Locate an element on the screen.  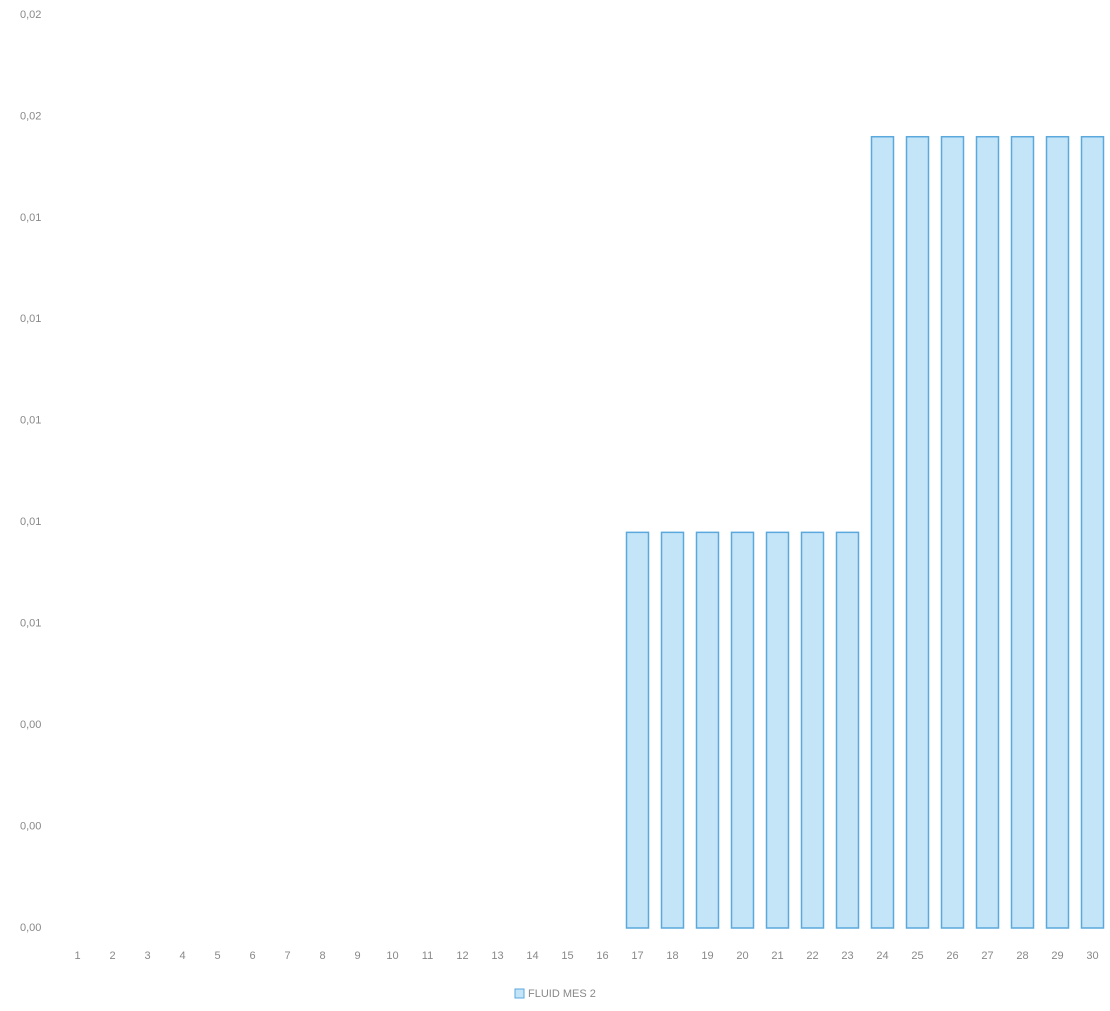
legend-swatch is located at coordinates (519, 993).